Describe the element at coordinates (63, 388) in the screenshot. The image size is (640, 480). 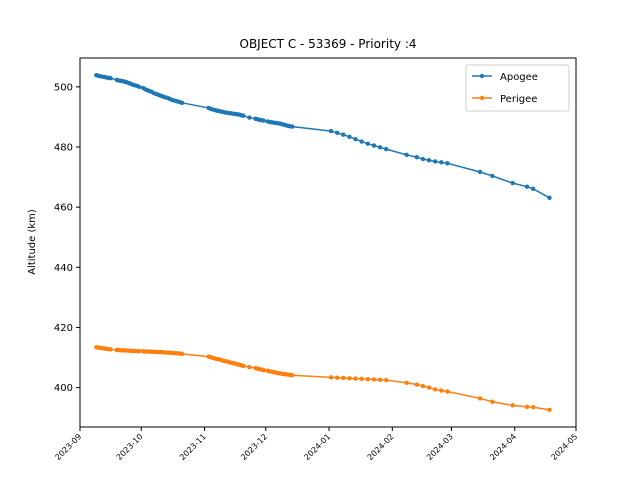
I see `y-tick-label: 400` at that location.